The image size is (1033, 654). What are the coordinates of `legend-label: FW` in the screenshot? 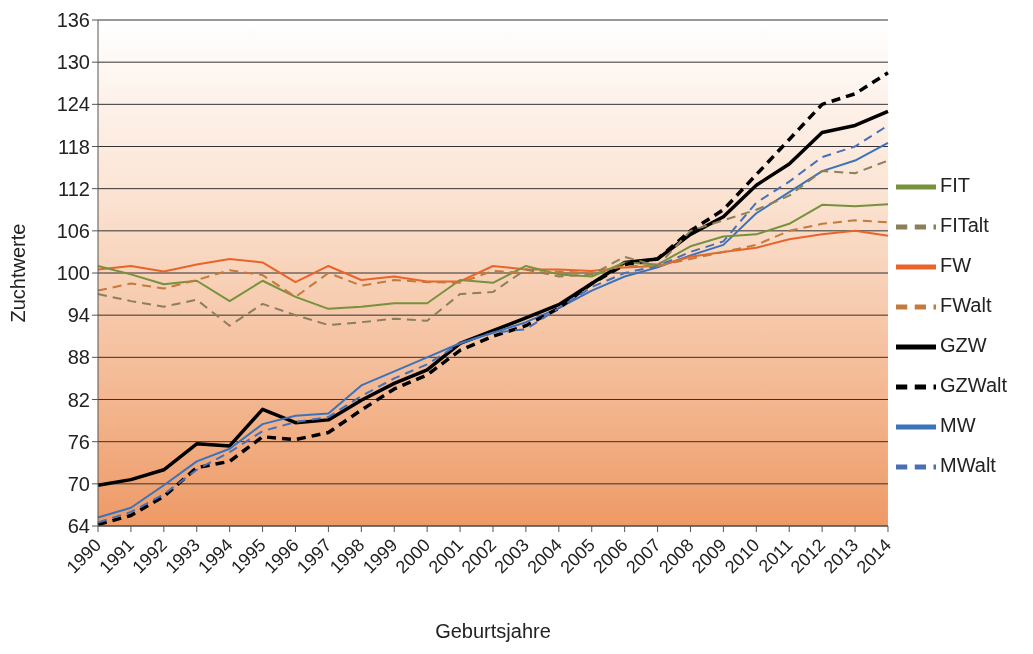 It's located at (955, 265).